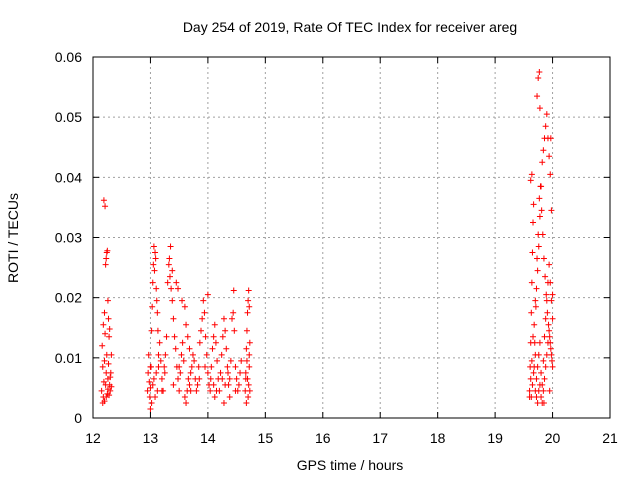 This screenshot has width=640, height=485. Describe the element at coordinates (68, 177) in the screenshot. I see `y-tick-label: 0.04` at that location.